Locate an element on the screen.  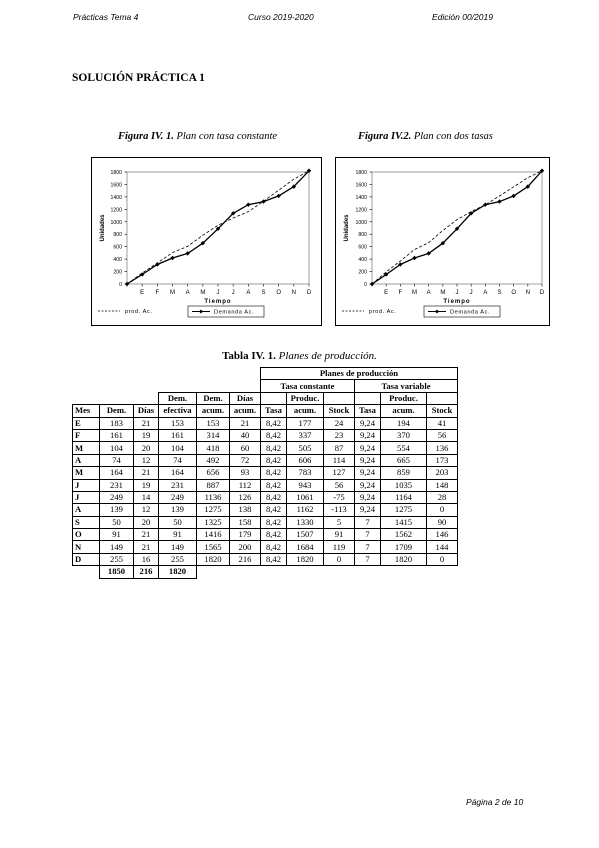
month-cell: S is located at coordinates (86, 522).